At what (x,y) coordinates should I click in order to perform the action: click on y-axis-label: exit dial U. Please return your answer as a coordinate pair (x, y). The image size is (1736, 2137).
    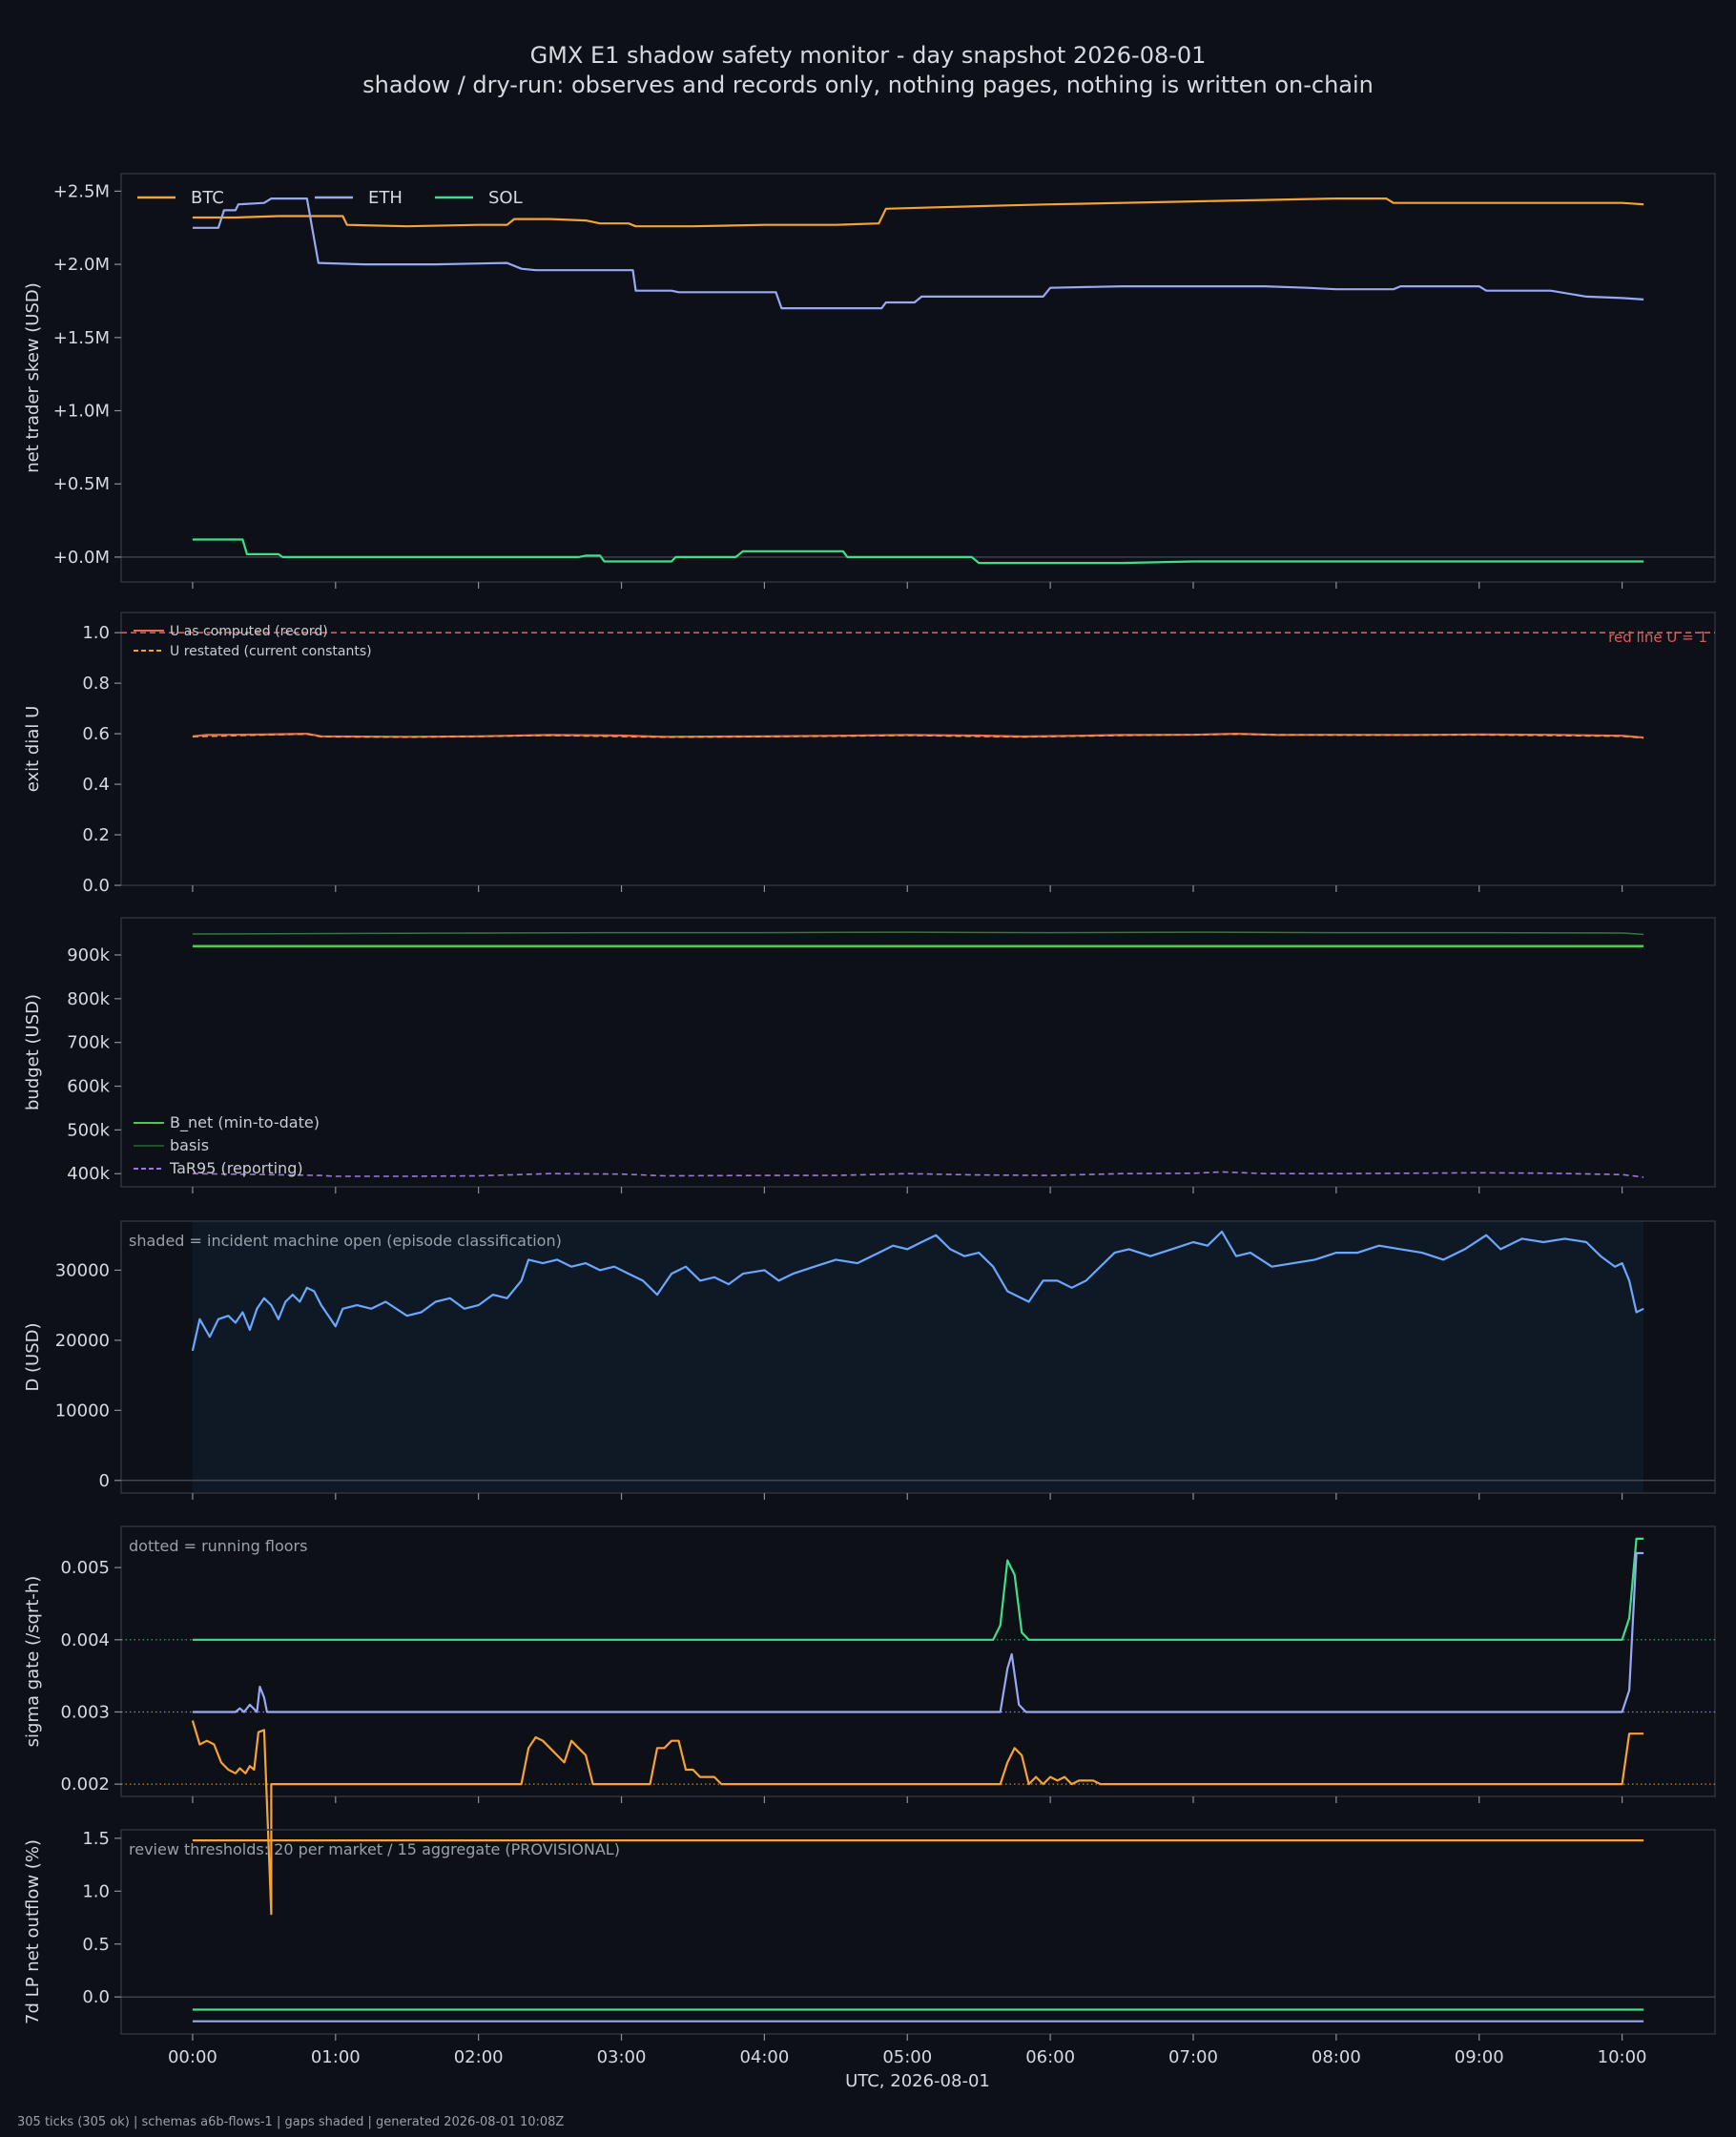
    Looking at the image, I should click on (33, 749).